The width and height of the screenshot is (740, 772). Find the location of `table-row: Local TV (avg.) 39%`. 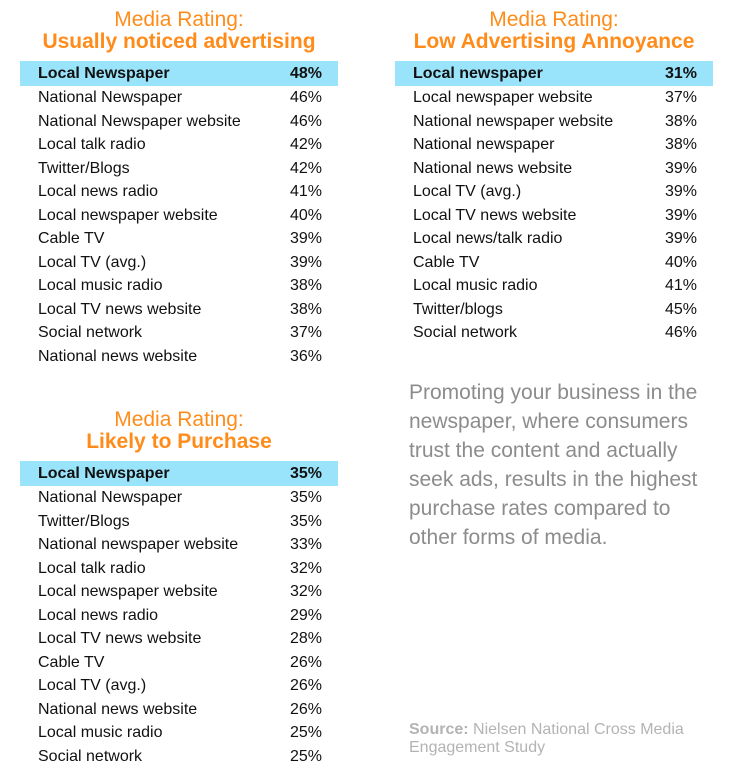

table-row: Local TV (avg.) 39% is located at coordinates (554, 192).